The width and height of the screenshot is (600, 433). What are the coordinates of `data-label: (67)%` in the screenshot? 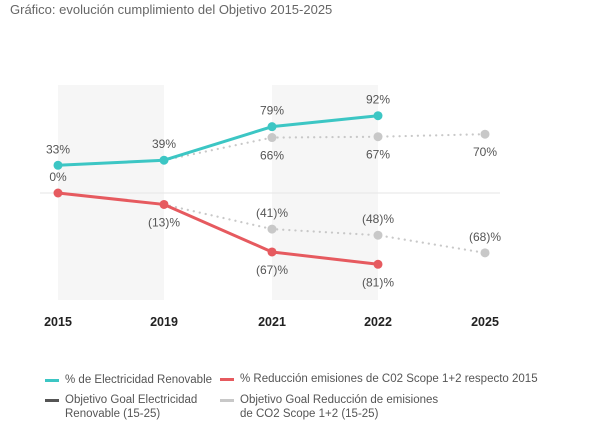 It's located at (272, 270).